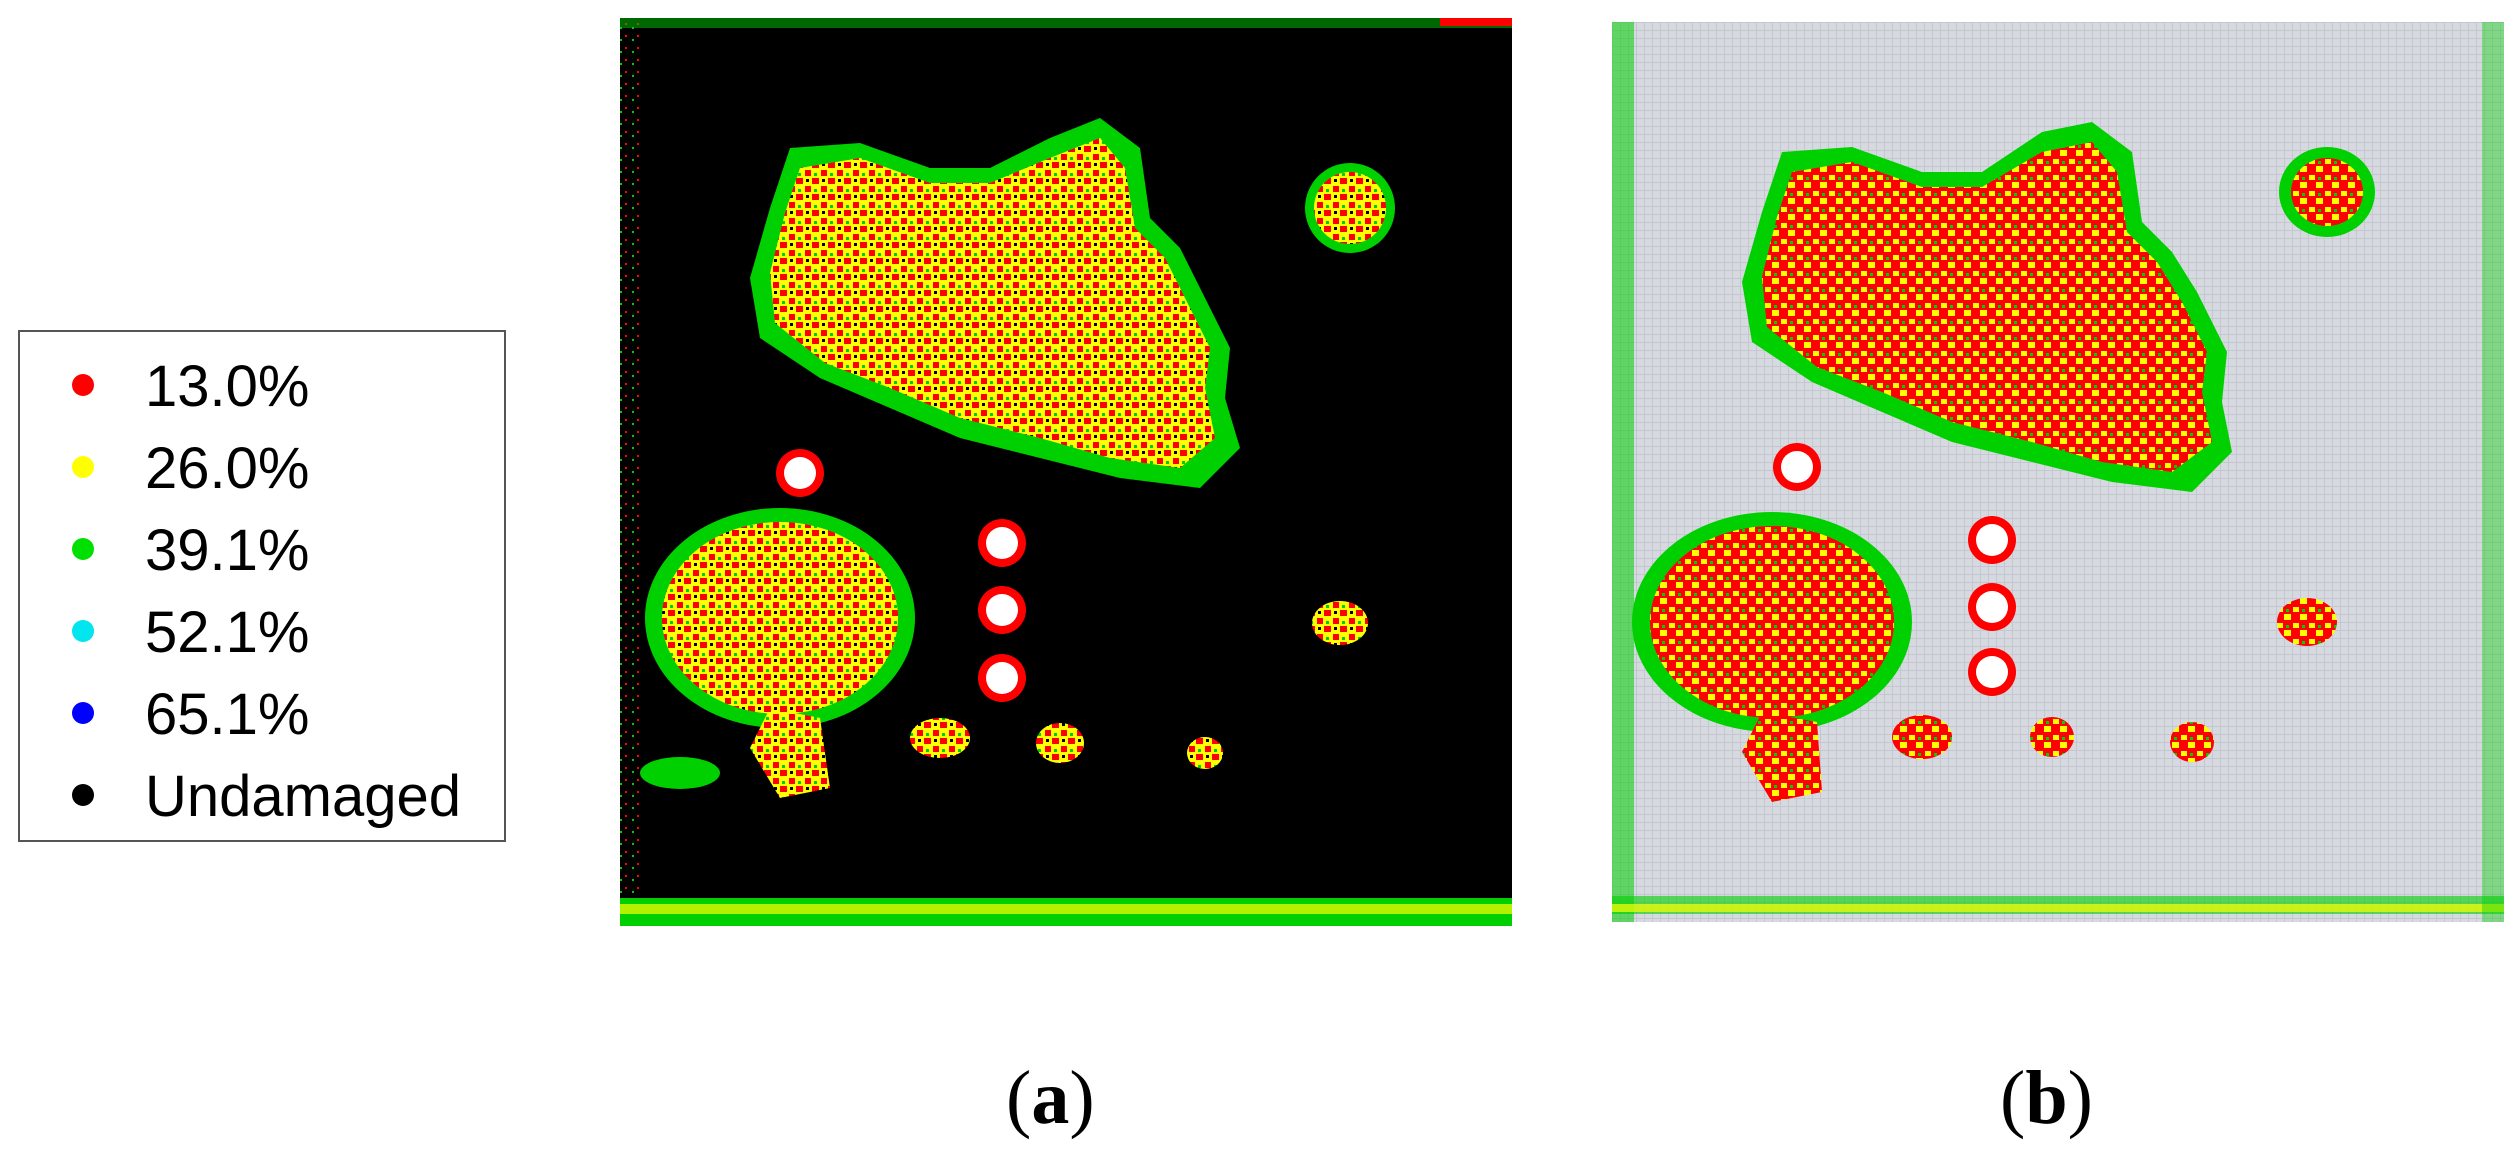  What do you see at coordinates (227, 386) in the screenshot?
I see `legend-label: 13.0%` at bounding box center [227, 386].